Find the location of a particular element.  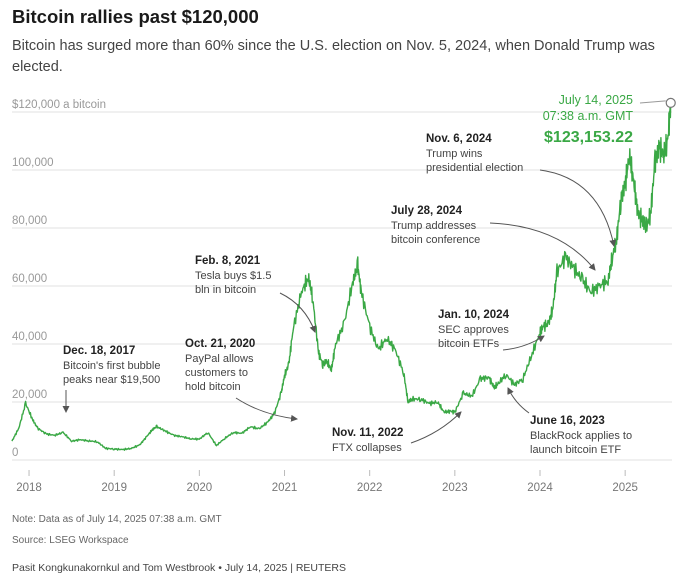

latest-point-value: $123,153.22 is located at coordinates (588, 137).